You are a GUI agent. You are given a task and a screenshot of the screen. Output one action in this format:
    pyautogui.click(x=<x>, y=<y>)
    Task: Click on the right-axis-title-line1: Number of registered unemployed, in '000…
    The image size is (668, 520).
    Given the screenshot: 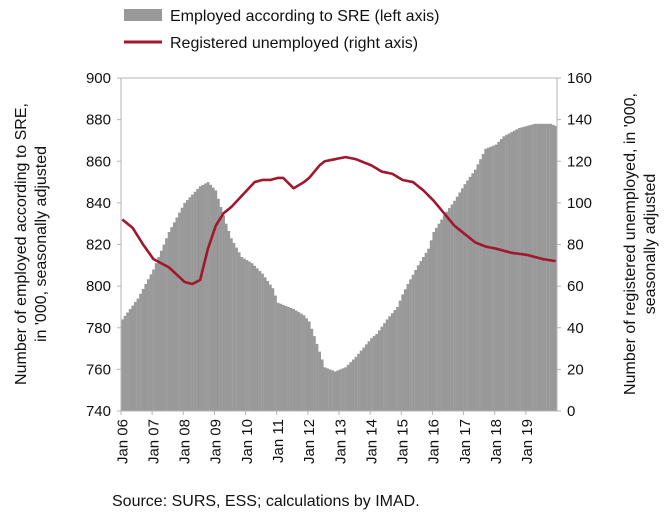 What is the action you would take?
    pyautogui.click(x=630, y=244)
    